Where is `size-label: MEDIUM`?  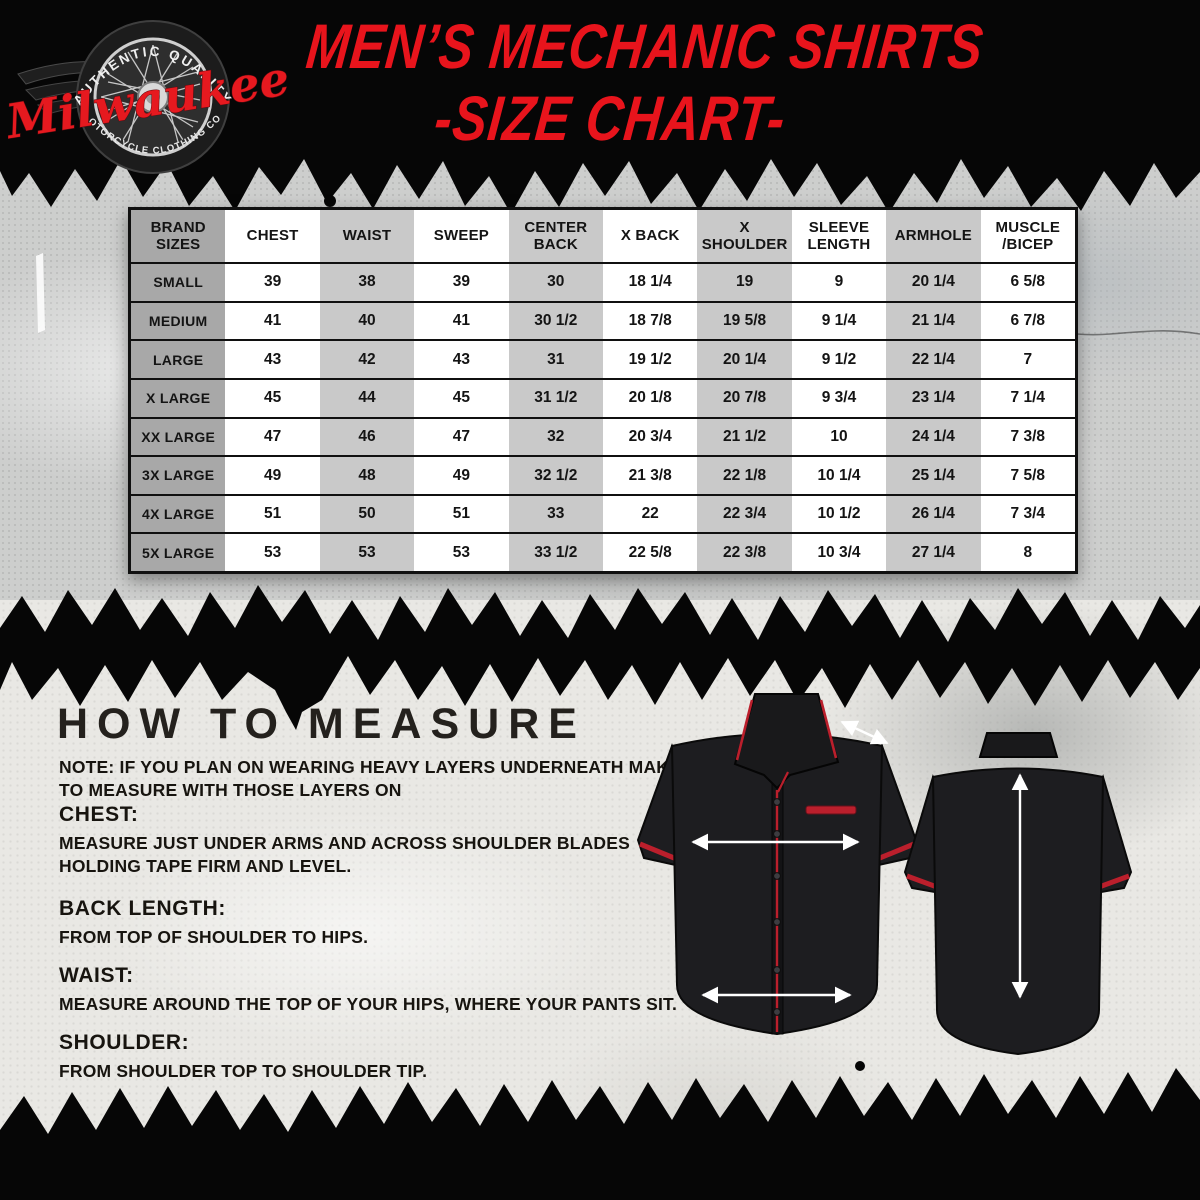
size-label: MEDIUM is located at coordinates (178, 320).